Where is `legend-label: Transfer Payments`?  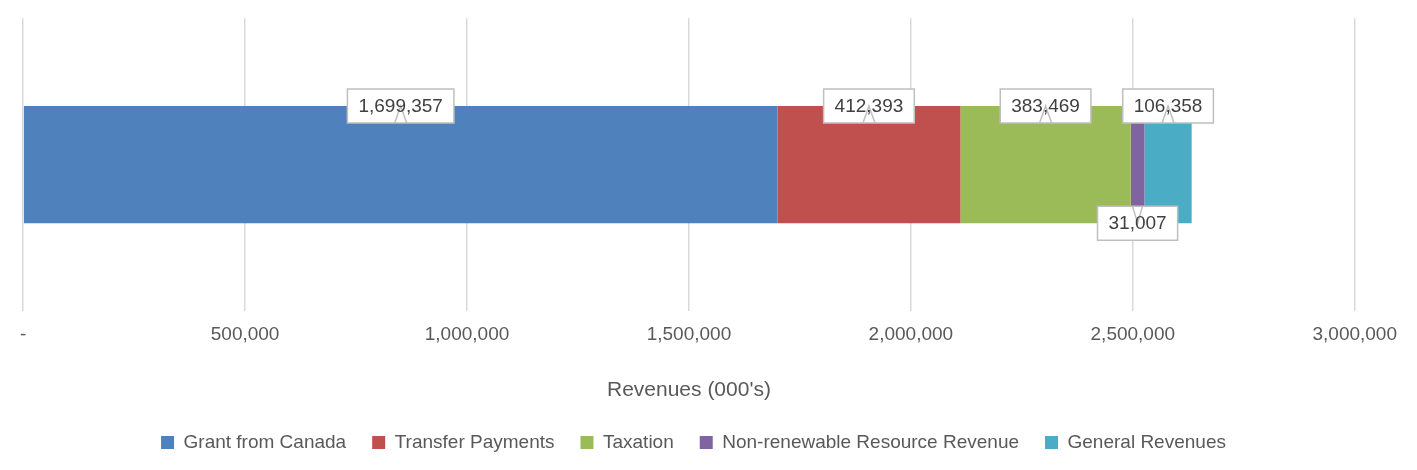
legend-label: Transfer Payments is located at coordinates (474, 441).